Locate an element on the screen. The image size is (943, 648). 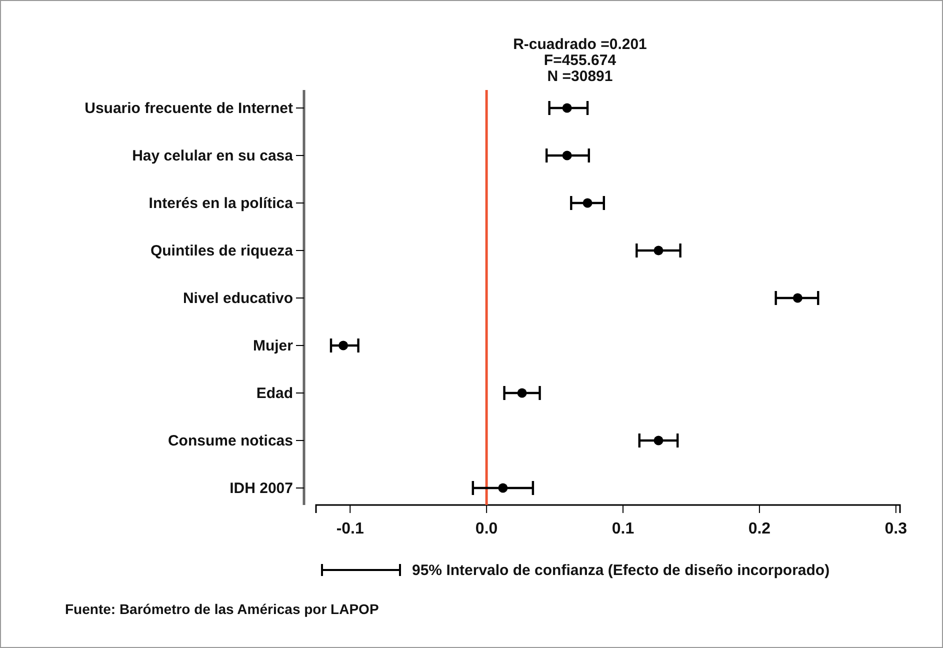
y-tick-label: Nivel educativo is located at coordinates (237, 298).